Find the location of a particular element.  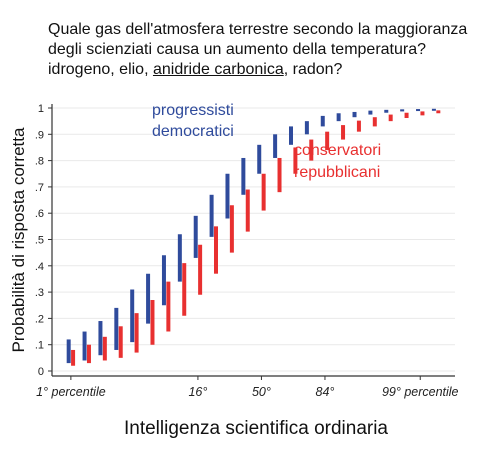

correct-answer: anidride carbonica is located at coordinates (218, 69).